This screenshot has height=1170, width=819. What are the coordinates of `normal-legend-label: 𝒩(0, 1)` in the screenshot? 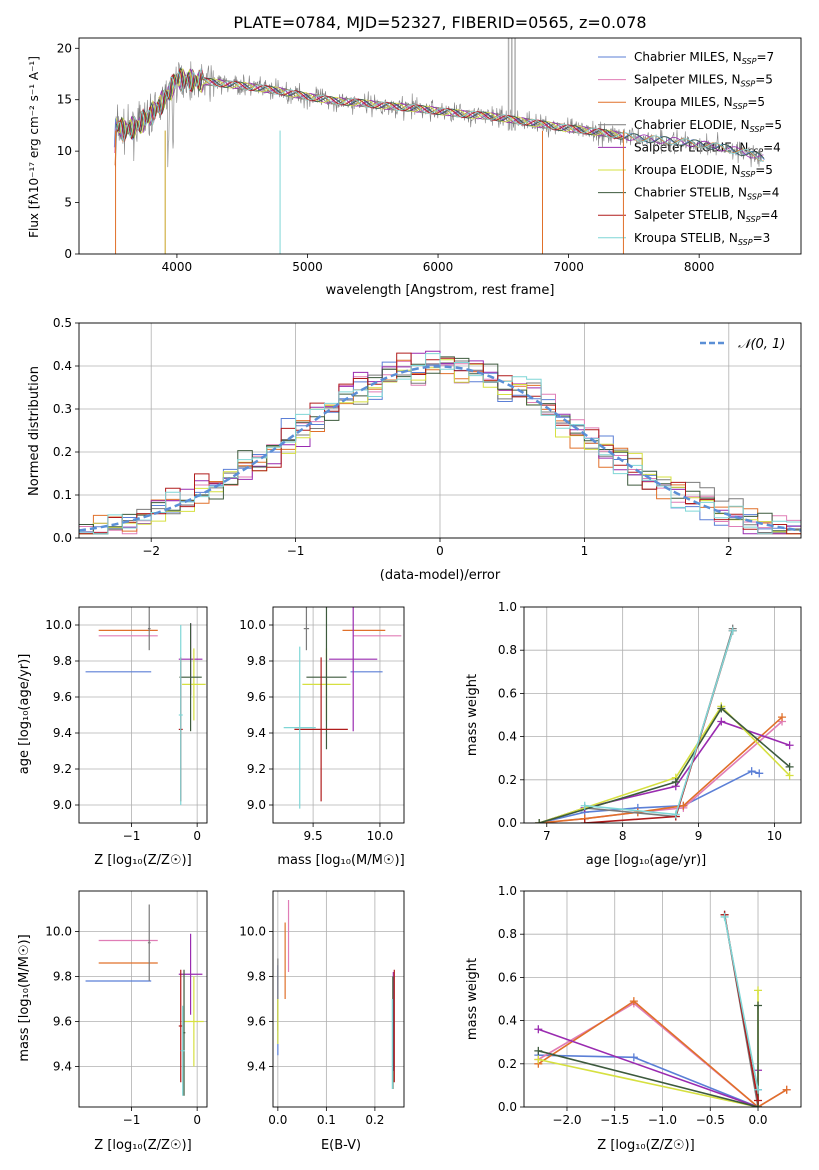 It's located at (761, 344).